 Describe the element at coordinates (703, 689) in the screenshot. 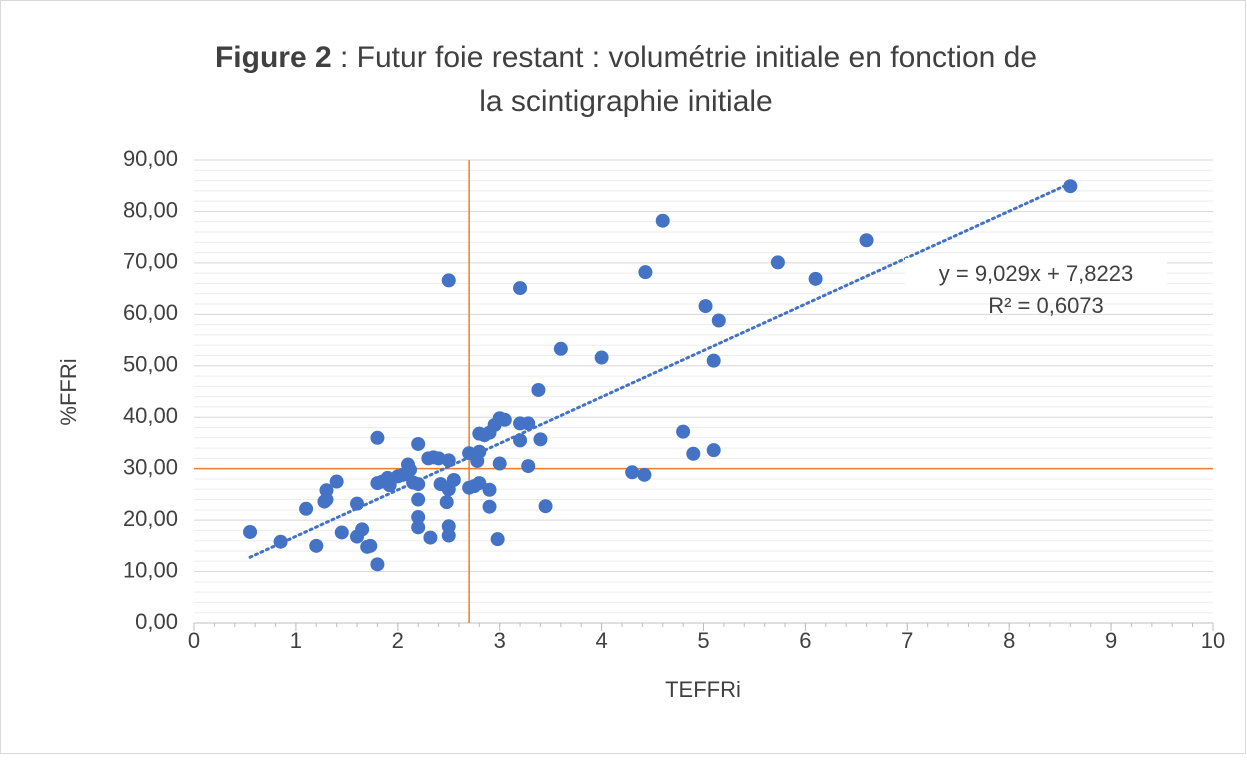

I see `x-axis-title: TEFFRi` at that location.